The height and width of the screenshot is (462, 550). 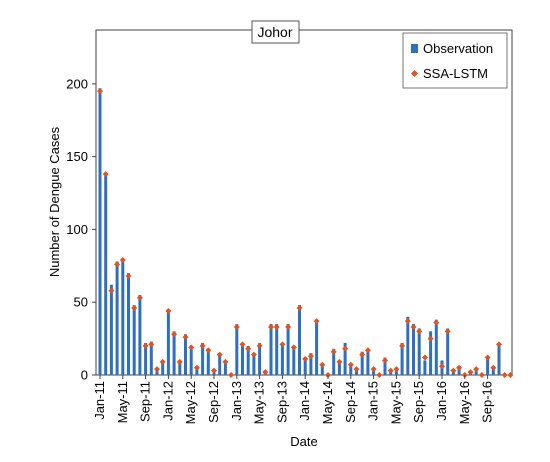 I want to click on x-tick-label: May-12, so click(x=190, y=402).